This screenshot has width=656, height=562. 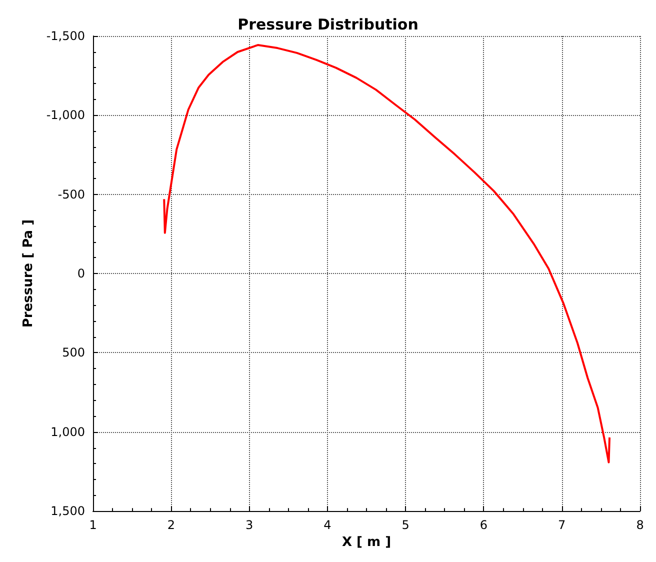 I want to click on x-tick-label: 3, so click(x=249, y=525).